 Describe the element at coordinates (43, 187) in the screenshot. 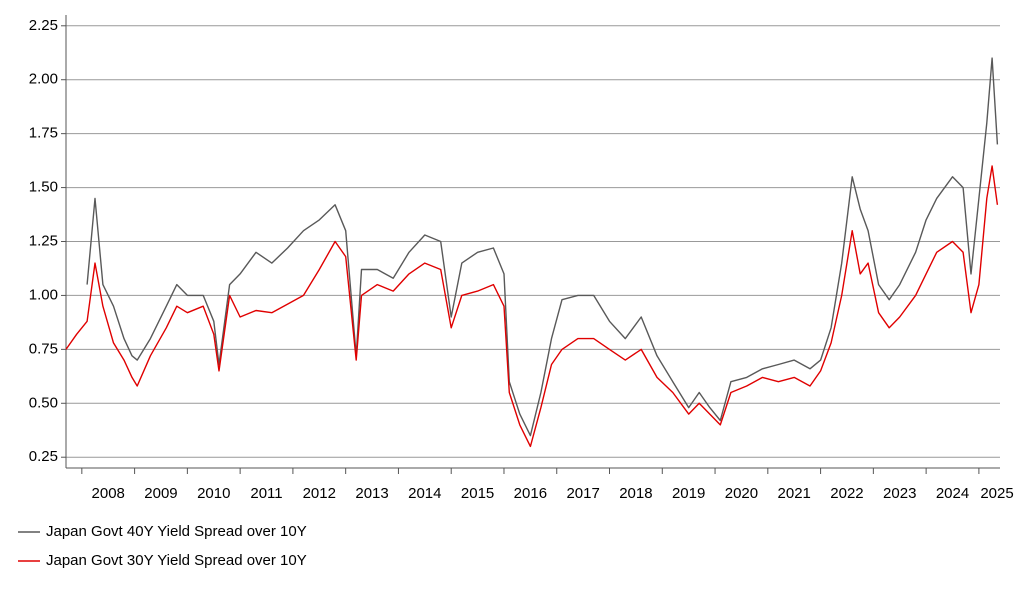

I see `y-tick-label: 1.50` at that location.